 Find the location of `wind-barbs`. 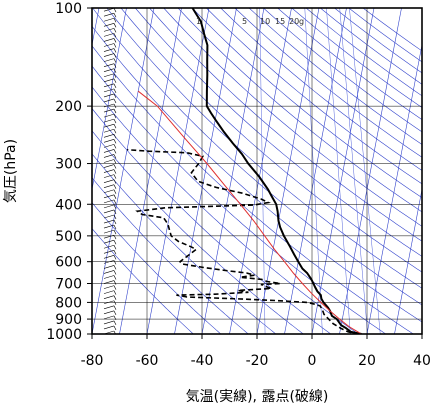

wind-barbs is located at coordinates (110, 171).